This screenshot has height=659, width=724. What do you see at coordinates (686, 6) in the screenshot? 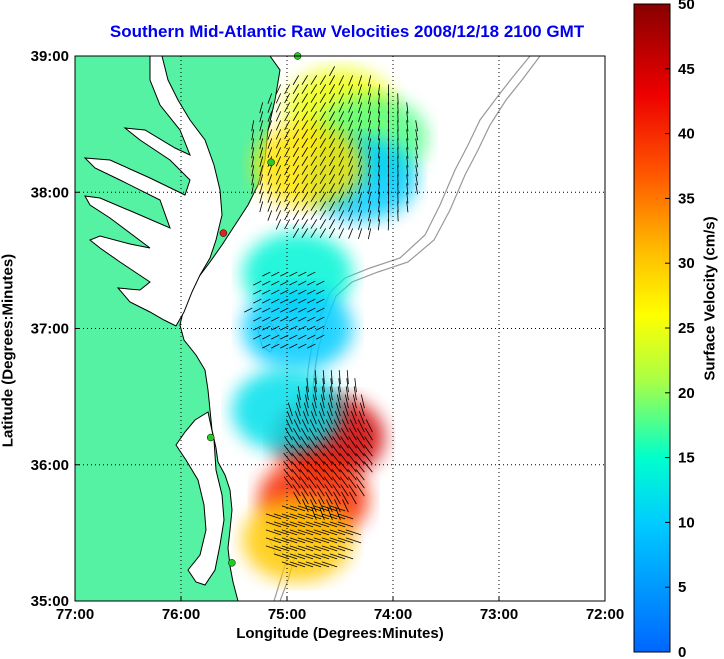
I see `colorbar-tick-label: 50` at bounding box center [686, 6].